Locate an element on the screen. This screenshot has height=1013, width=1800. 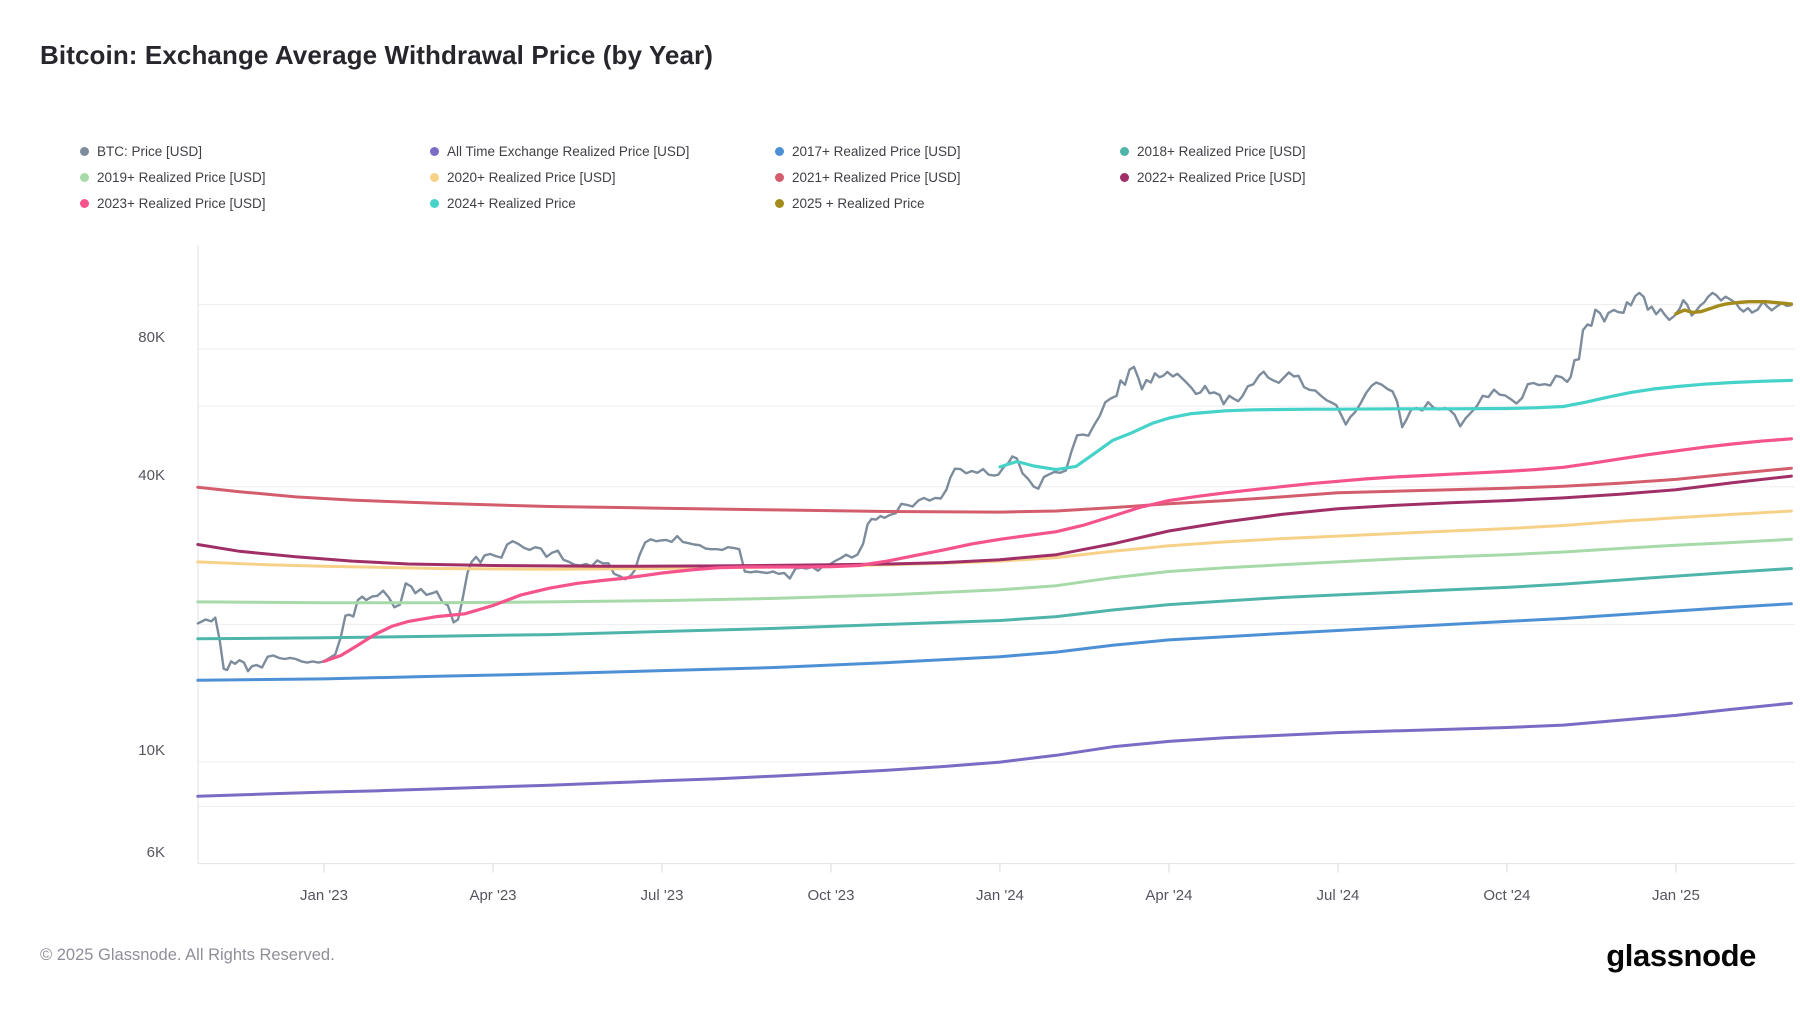
legend-item-5: 2019+ Realized Price [USD] is located at coordinates (255, 177).